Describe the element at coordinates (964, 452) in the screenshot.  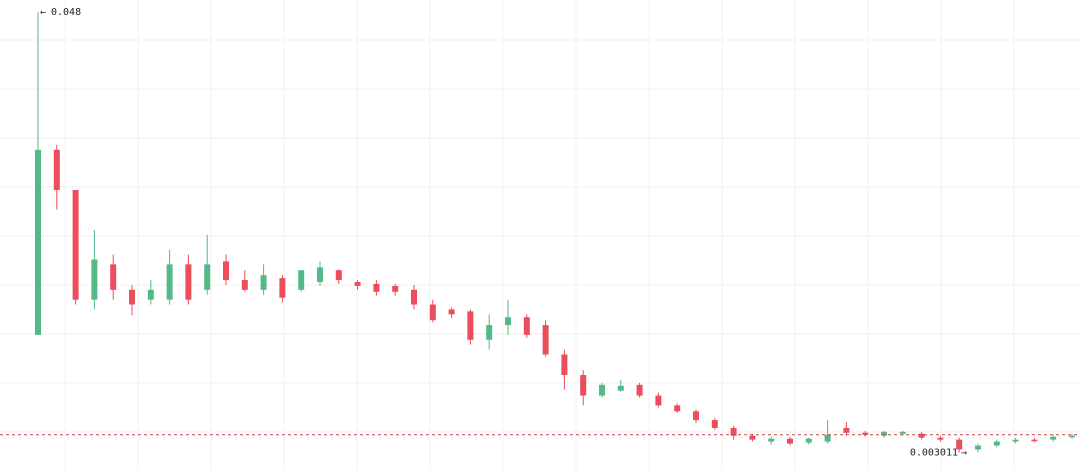
I see `low-arrow: →` at that location.